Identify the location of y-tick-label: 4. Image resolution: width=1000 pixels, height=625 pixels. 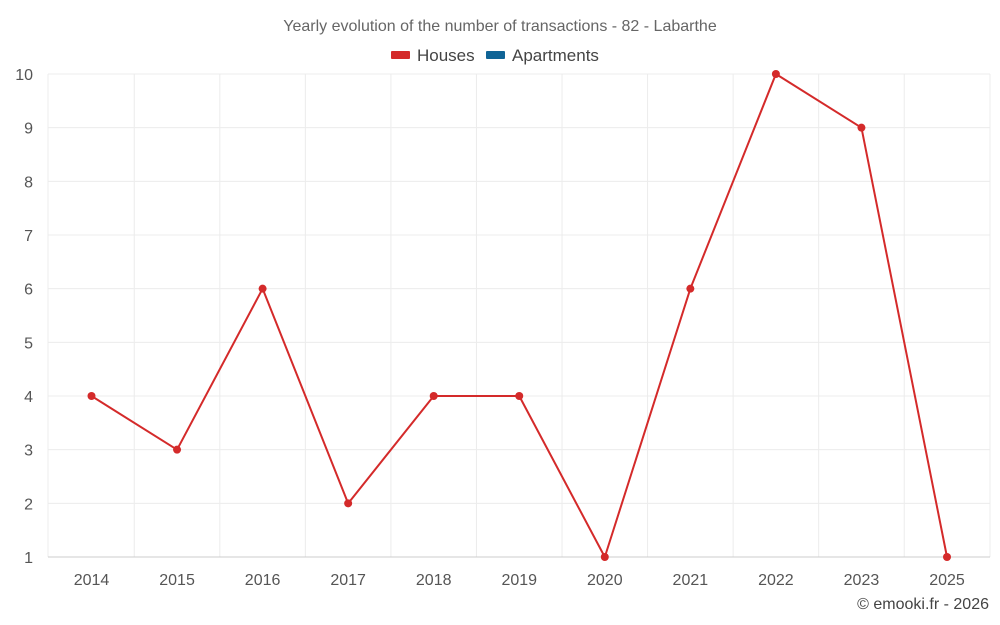
(28, 397).